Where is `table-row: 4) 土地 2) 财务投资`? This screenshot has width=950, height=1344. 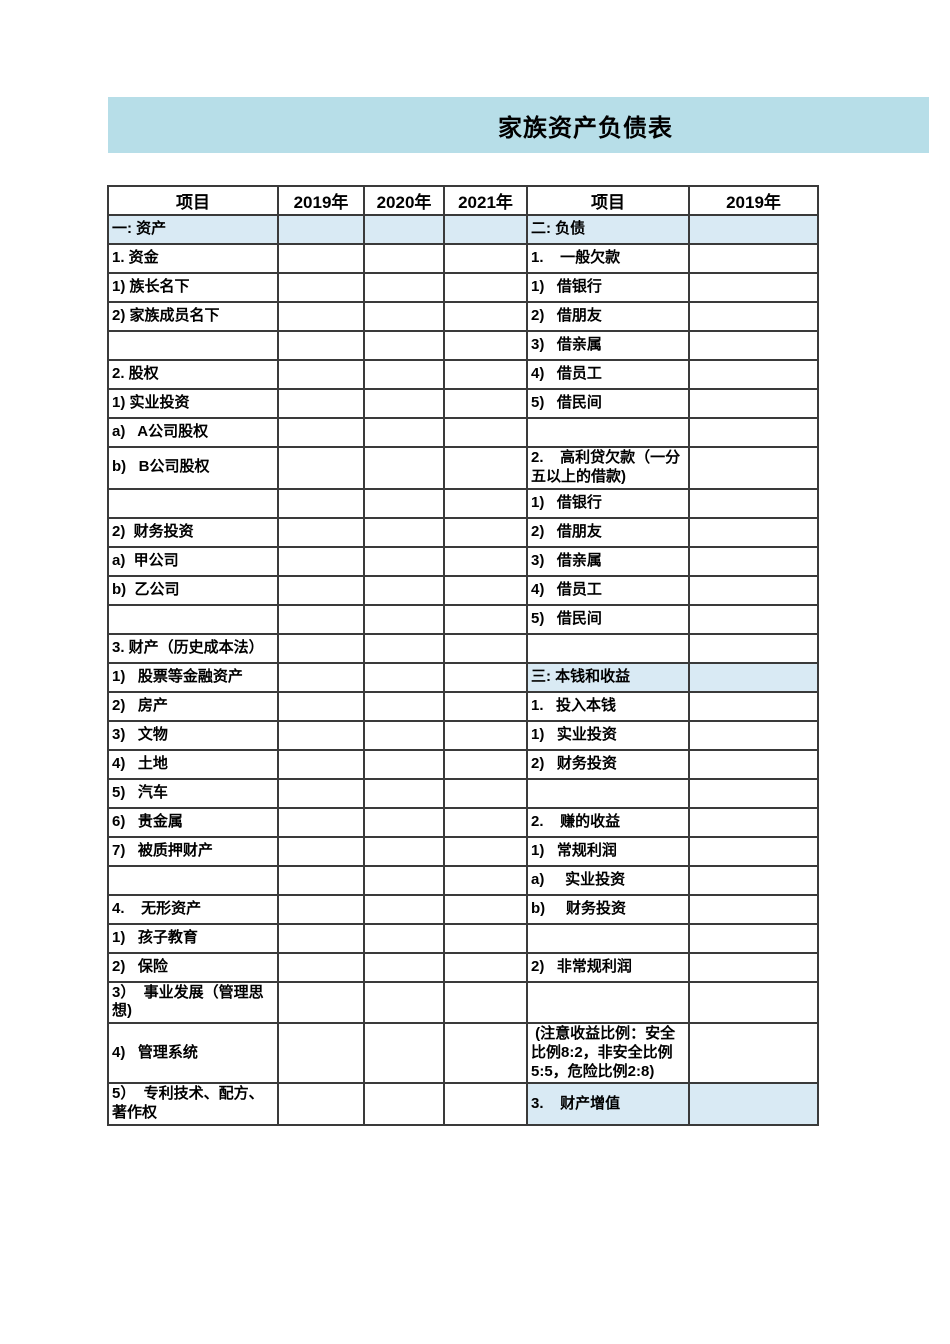 table-row: 4) 土地 2) 财务投资 is located at coordinates (463, 764).